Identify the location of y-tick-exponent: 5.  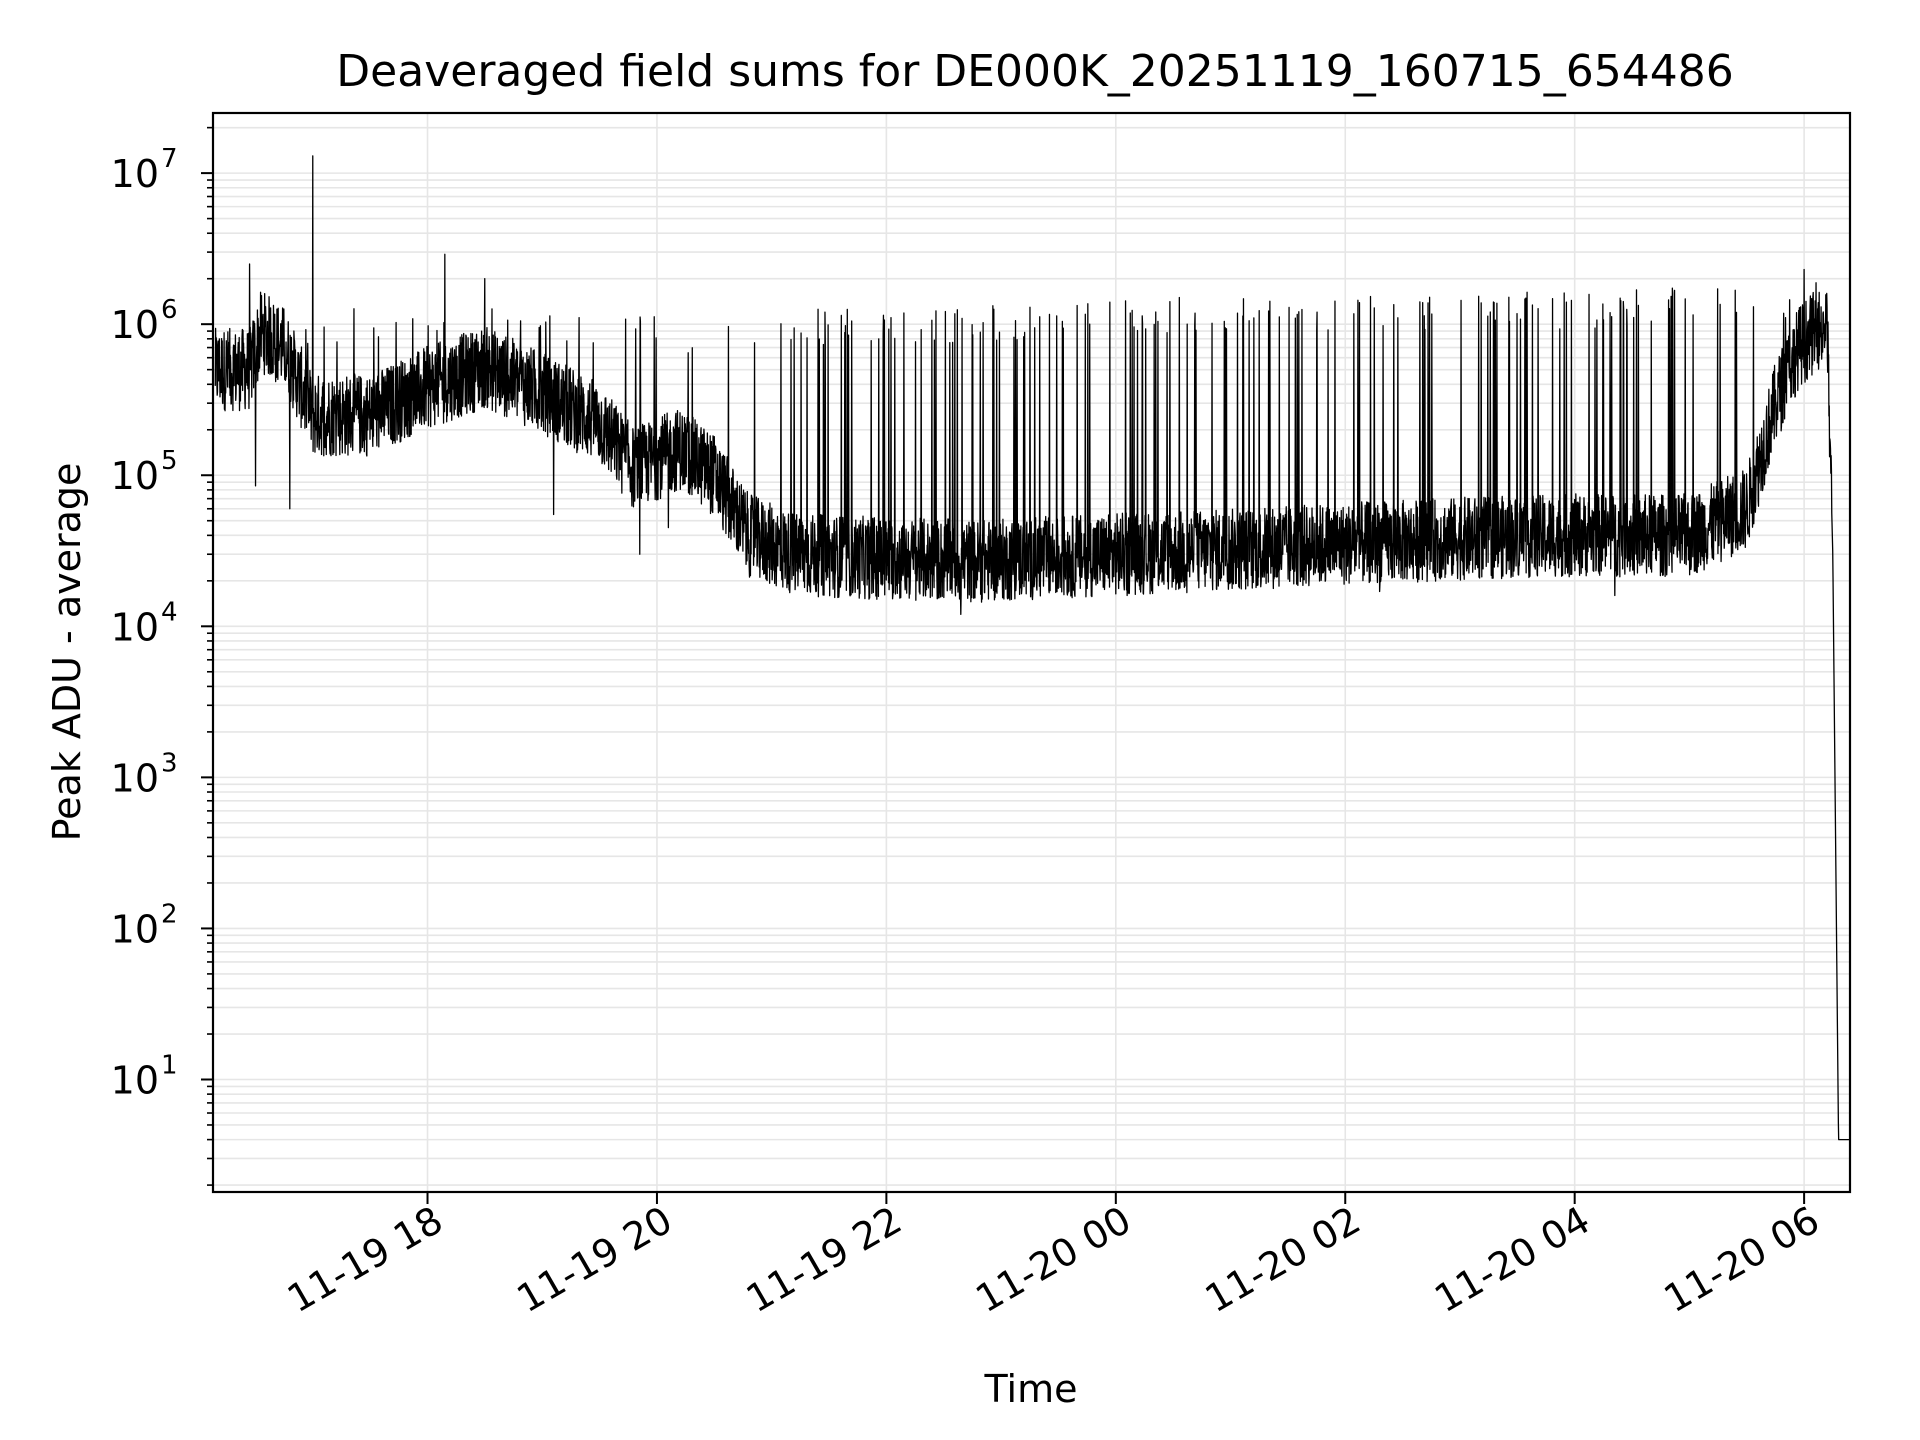
(169, 461).